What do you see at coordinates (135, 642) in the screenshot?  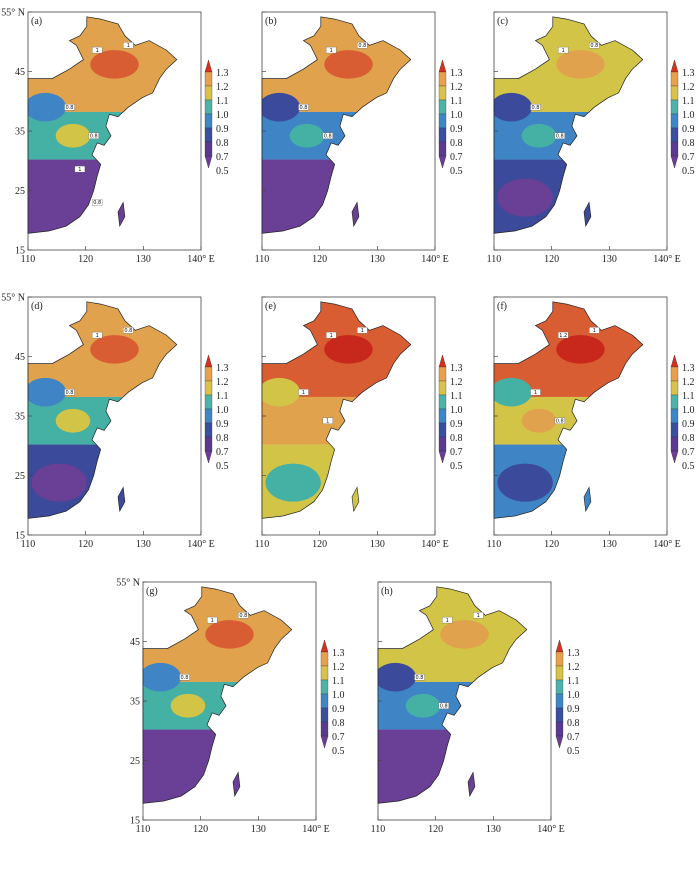 I see `lat-tick-label: 45` at bounding box center [135, 642].